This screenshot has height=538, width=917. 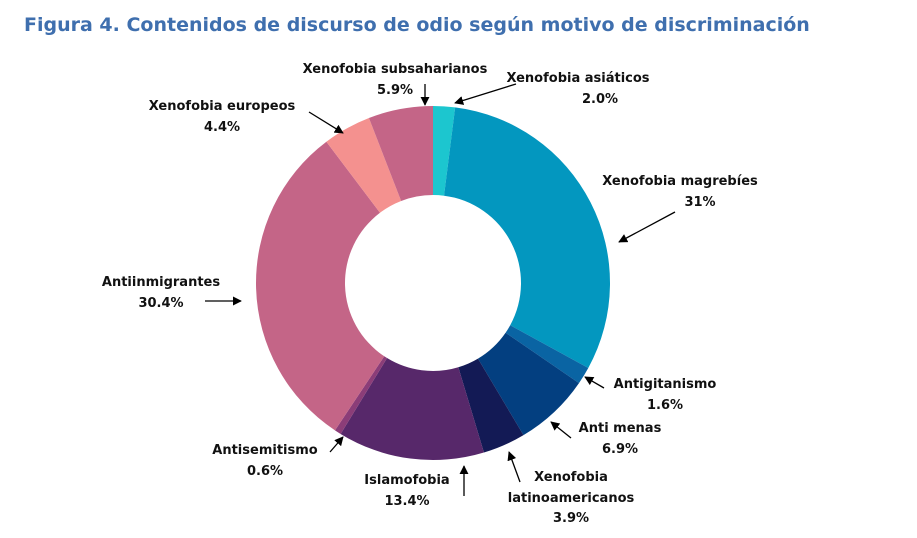 What do you see at coordinates (412, 409) in the screenshot?
I see `slice-islamofobia` at bounding box center [412, 409].